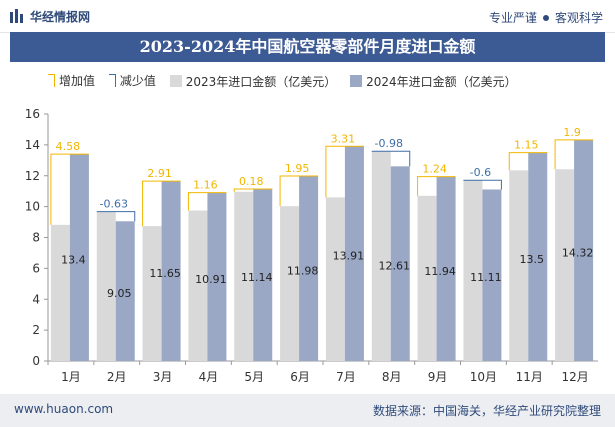  I want to click on increase-swatch, so click(51, 80).